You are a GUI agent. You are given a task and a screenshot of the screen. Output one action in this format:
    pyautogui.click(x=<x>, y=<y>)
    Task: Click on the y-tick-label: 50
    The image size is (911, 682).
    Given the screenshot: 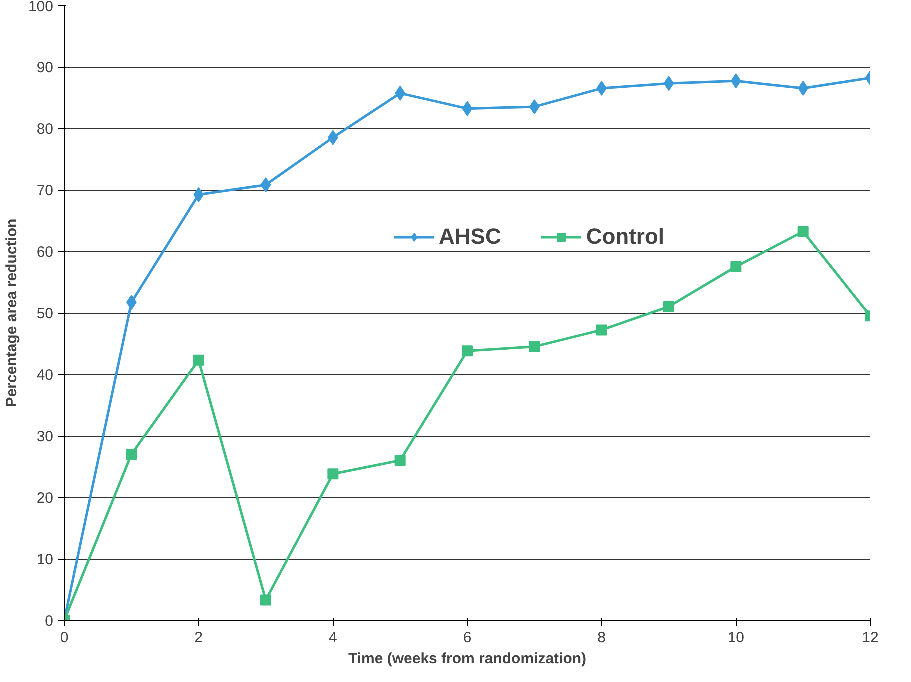 What is the action you would take?
    pyautogui.click(x=45, y=314)
    